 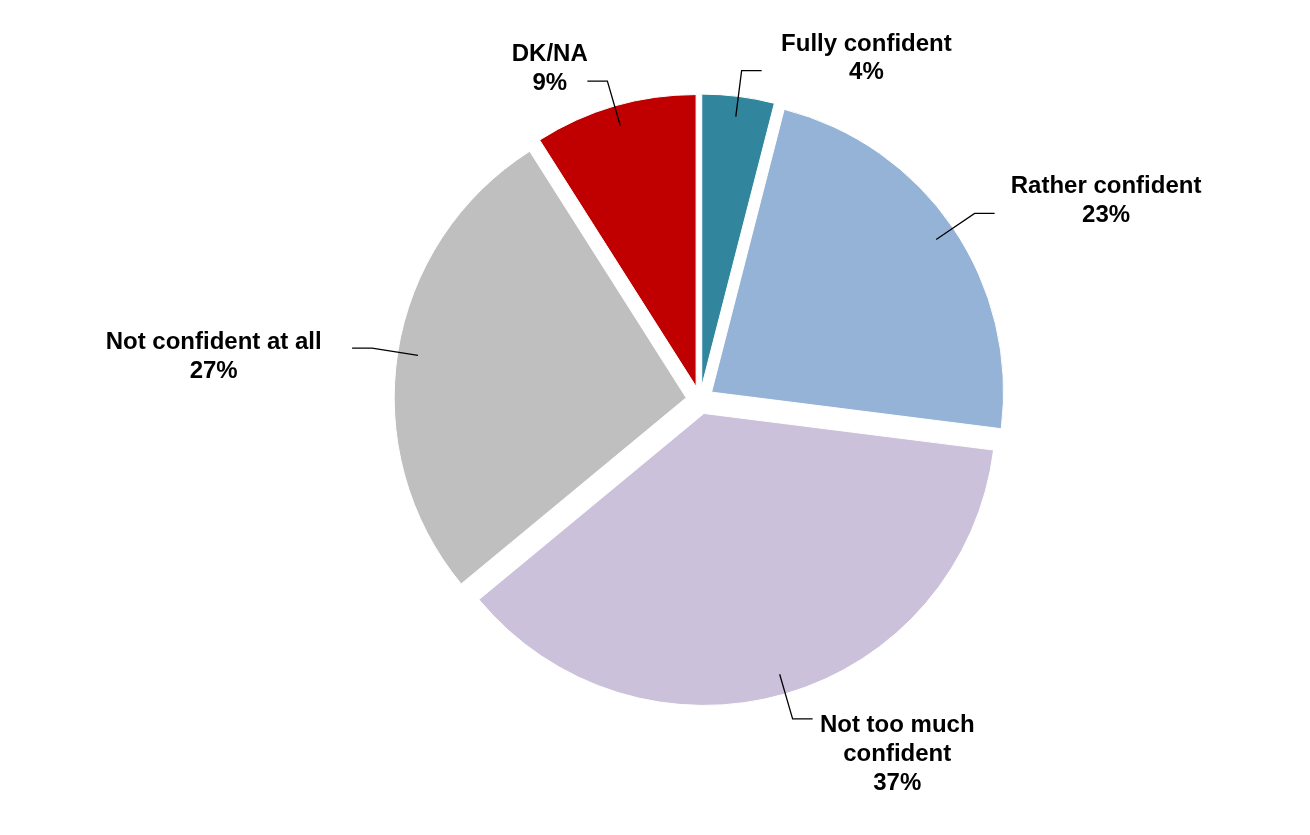 What do you see at coordinates (213, 341) in the screenshot?
I see `slice-label: Not confident at all` at bounding box center [213, 341].